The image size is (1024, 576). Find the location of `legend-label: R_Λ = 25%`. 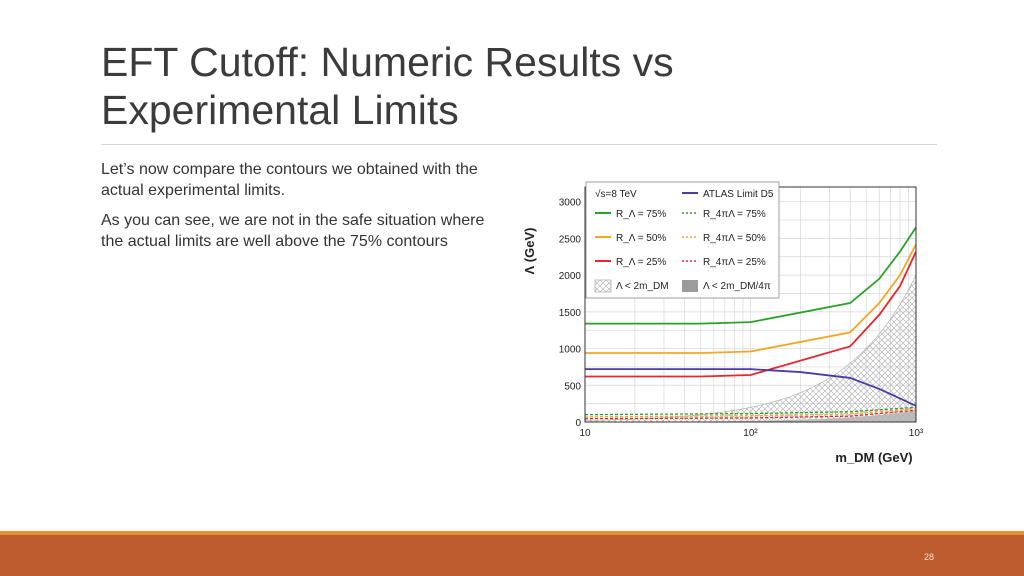

legend-label: R_Λ = 25% is located at coordinates (641, 262).